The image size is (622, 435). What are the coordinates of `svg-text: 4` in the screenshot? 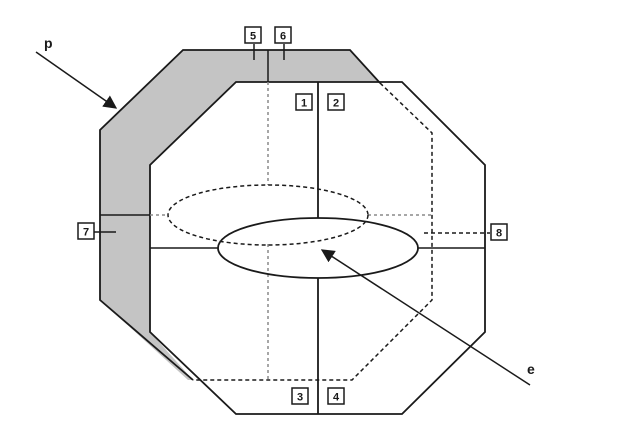 It's located at (336, 398).